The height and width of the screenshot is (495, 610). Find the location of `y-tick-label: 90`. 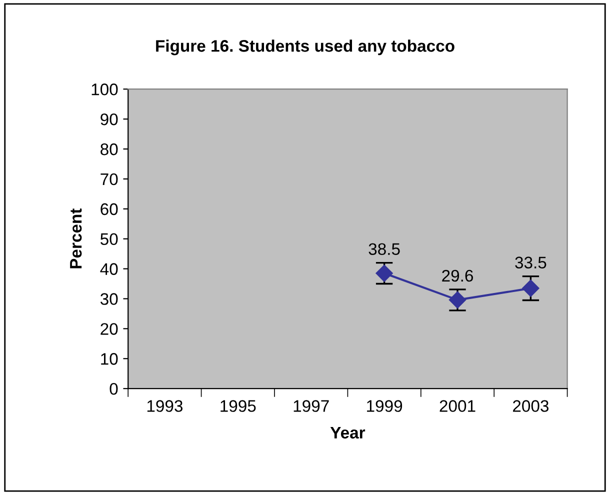

y-tick-label: 90 is located at coordinates (109, 119).